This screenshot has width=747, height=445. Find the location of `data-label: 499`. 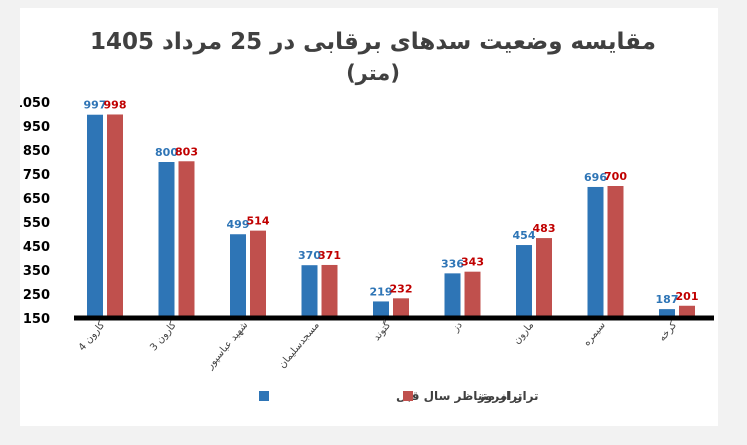

data-label: 499 is located at coordinates (238, 224).